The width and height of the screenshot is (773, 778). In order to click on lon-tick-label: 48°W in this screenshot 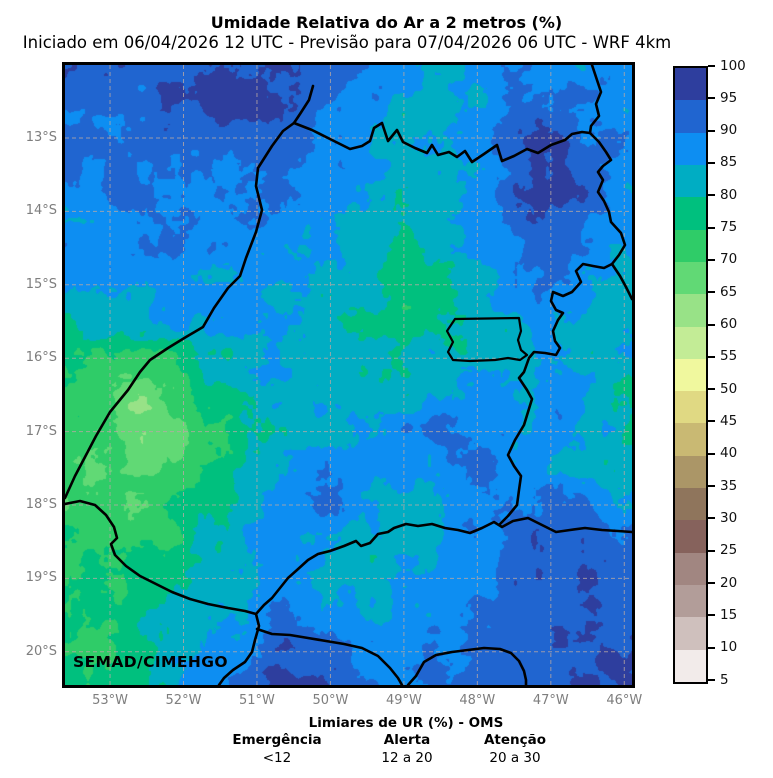, I will do `click(477, 700)`.